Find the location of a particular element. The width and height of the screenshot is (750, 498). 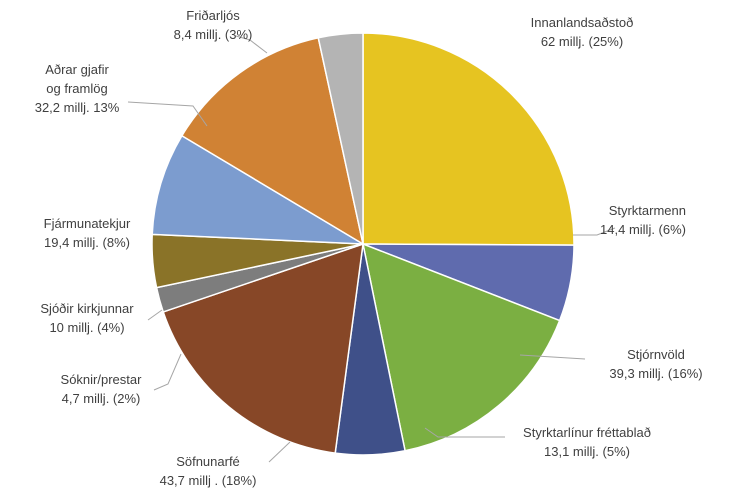

slice-label-3: Stjórnvöld 39,3 millj. (16%) is located at coordinates (655, 364).